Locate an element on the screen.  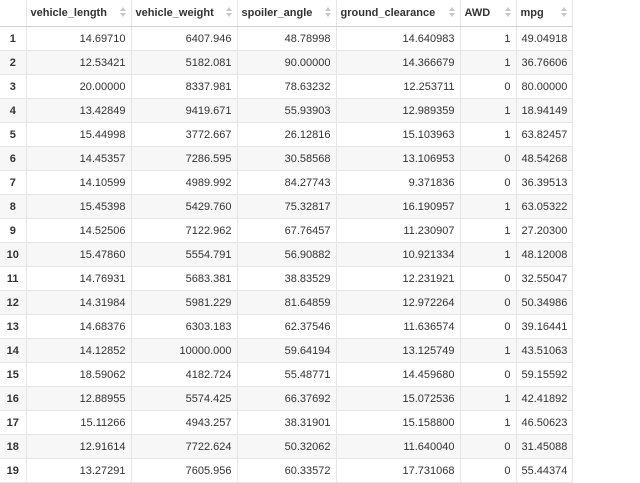
table-cell: 14.76931 is located at coordinates (79, 278).